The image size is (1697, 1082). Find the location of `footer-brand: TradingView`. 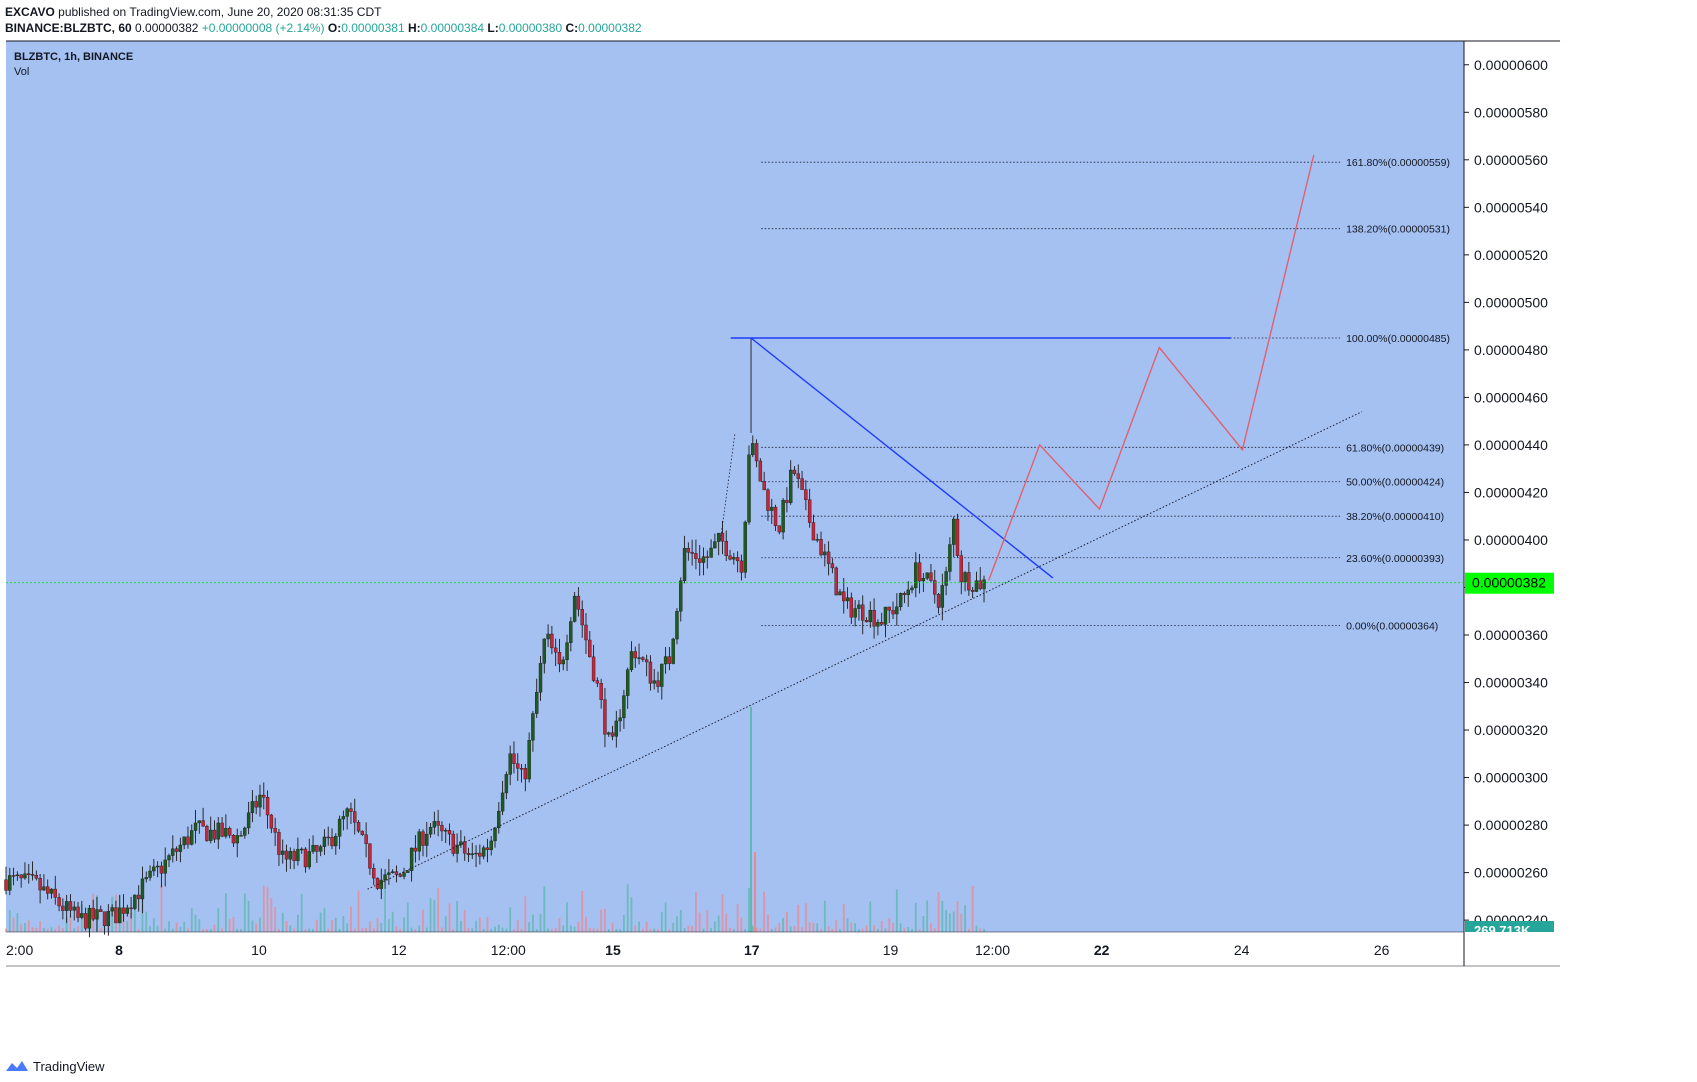

footer-brand: TradingView is located at coordinates (55, 1066).